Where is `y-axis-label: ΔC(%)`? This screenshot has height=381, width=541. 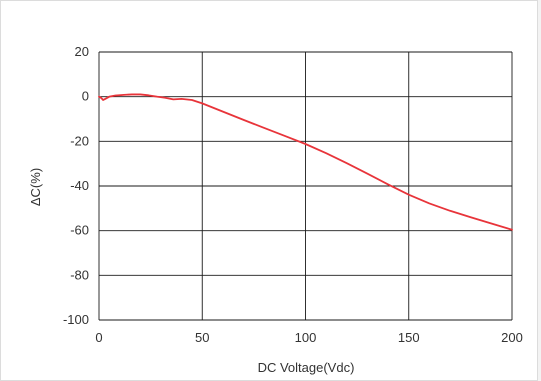 y-axis-label: ΔC(%) is located at coordinates (35, 187).